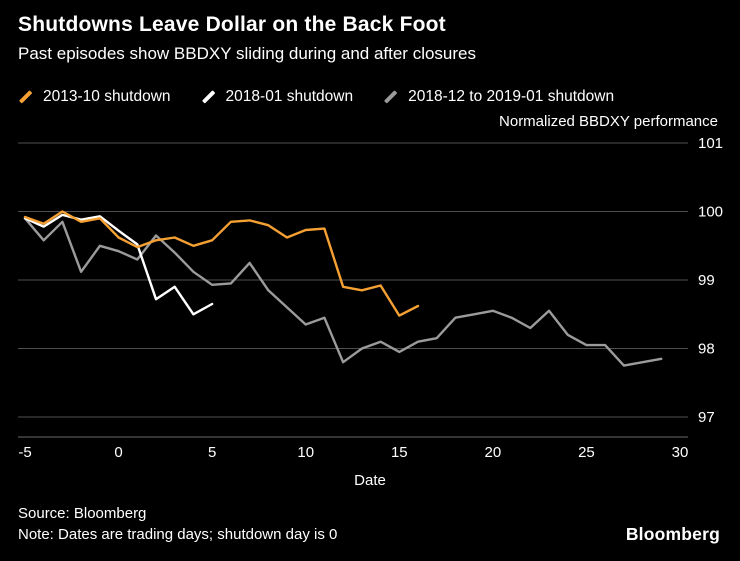  What do you see at coordinates (511, 96) in the screenshot?
I see `legend-label: 2018-12 to 2019-01 shutdown` at bounding box center [511, 96].